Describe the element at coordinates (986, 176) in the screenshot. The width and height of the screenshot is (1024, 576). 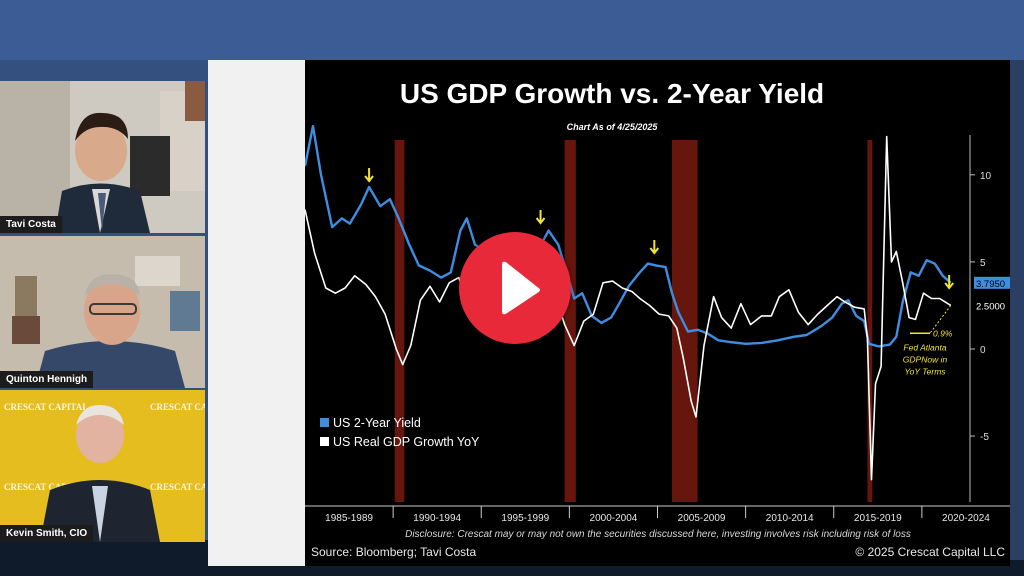
I see `y-tick-label-1: 10` at that location.